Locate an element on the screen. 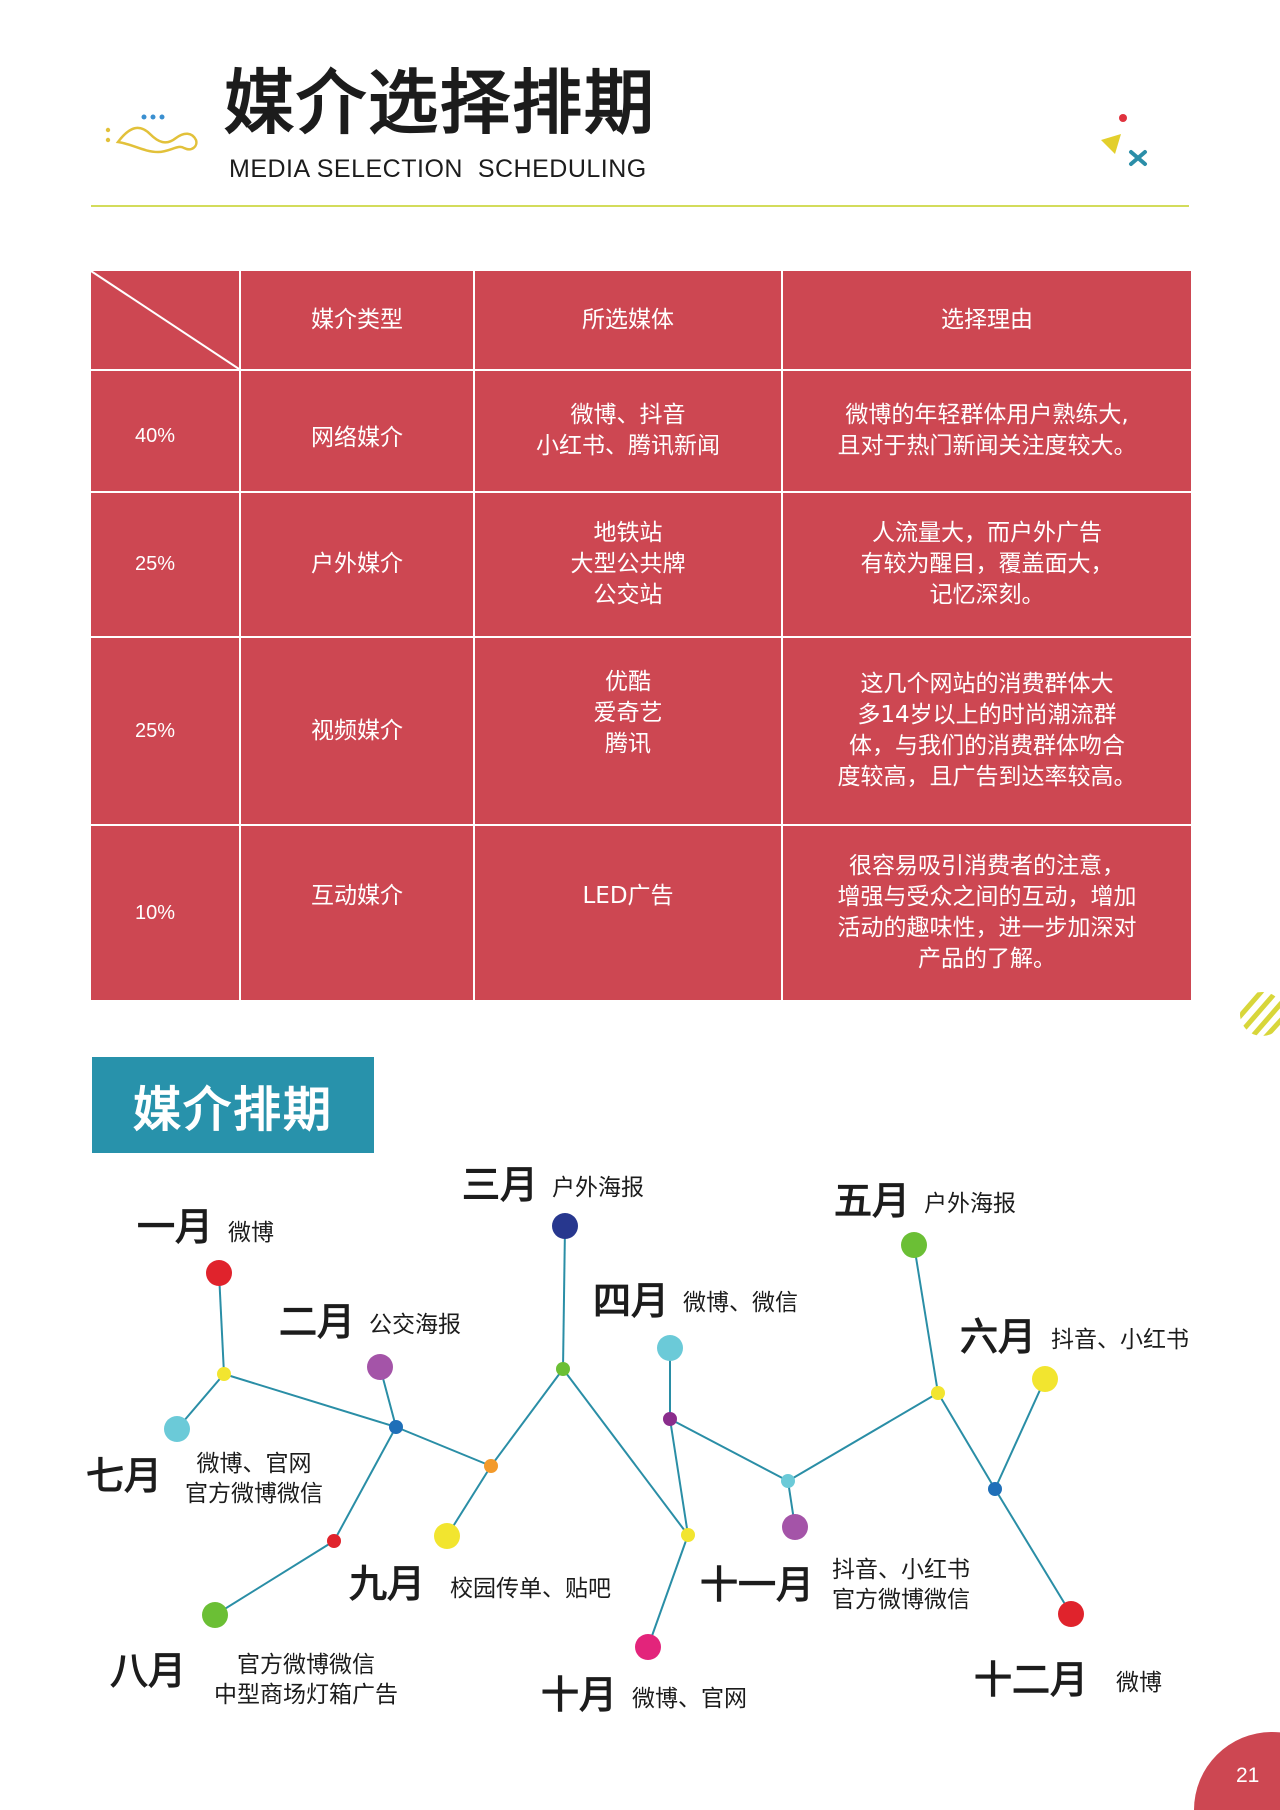 The width and height of the screenshot is (1280, 1810). table-row-media: 优酷 爱奇艺 腾讯 is located at coordinates (628, 712).